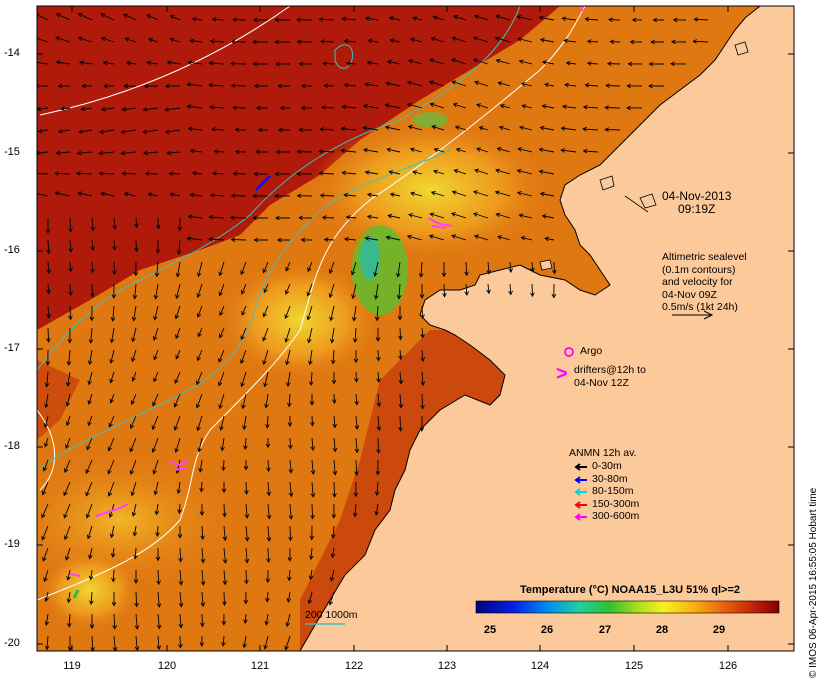  What do you see at coordinates (813, 582) in the screenshot?
I see `credit-text: © IMOS 06-Apr-2015 16:55:05 Hobart time` at bounding box center [813, 582].